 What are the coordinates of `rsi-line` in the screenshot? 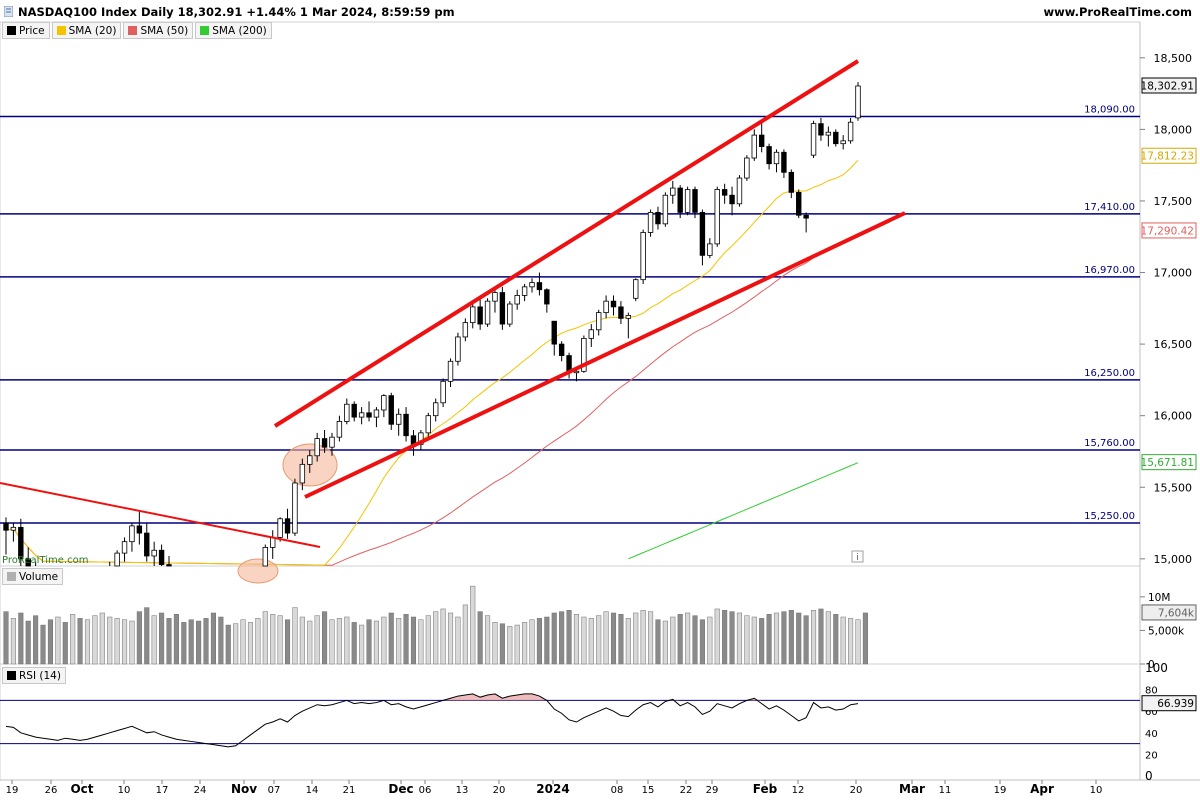 It's located at (432, 720).